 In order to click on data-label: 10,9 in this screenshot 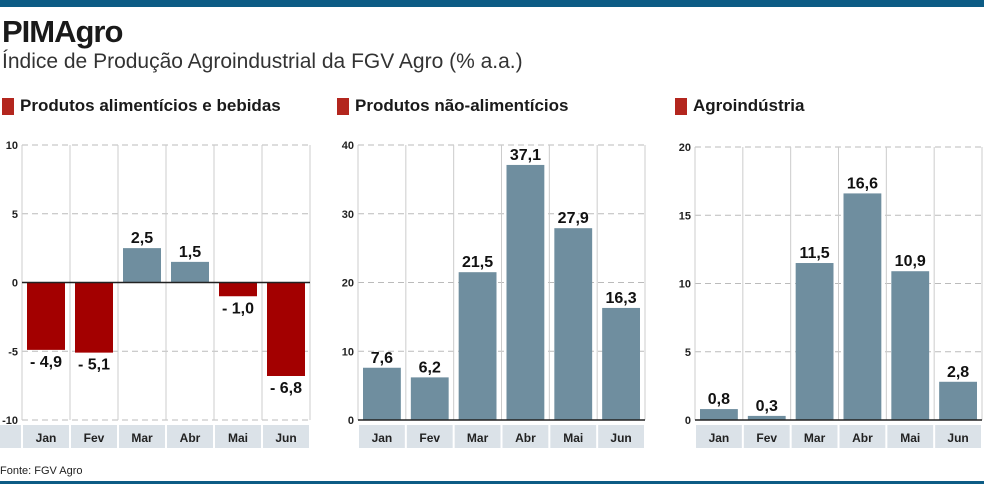, I will do `click(910, 261)`.